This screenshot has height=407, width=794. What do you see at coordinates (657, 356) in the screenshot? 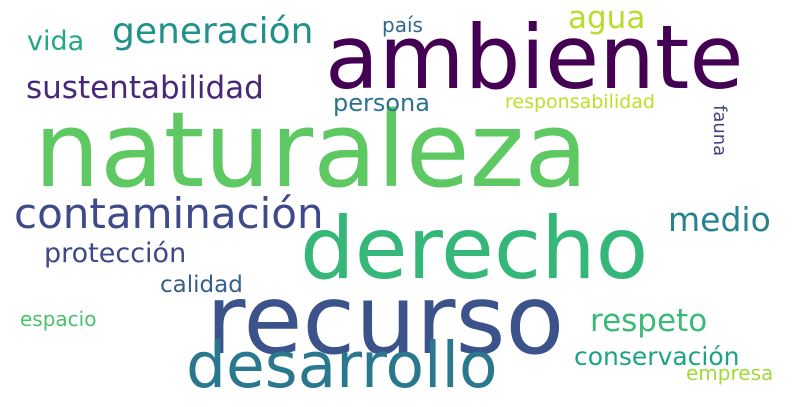
I see `word-conservacion: conservación` at bounding box center [657, 356].